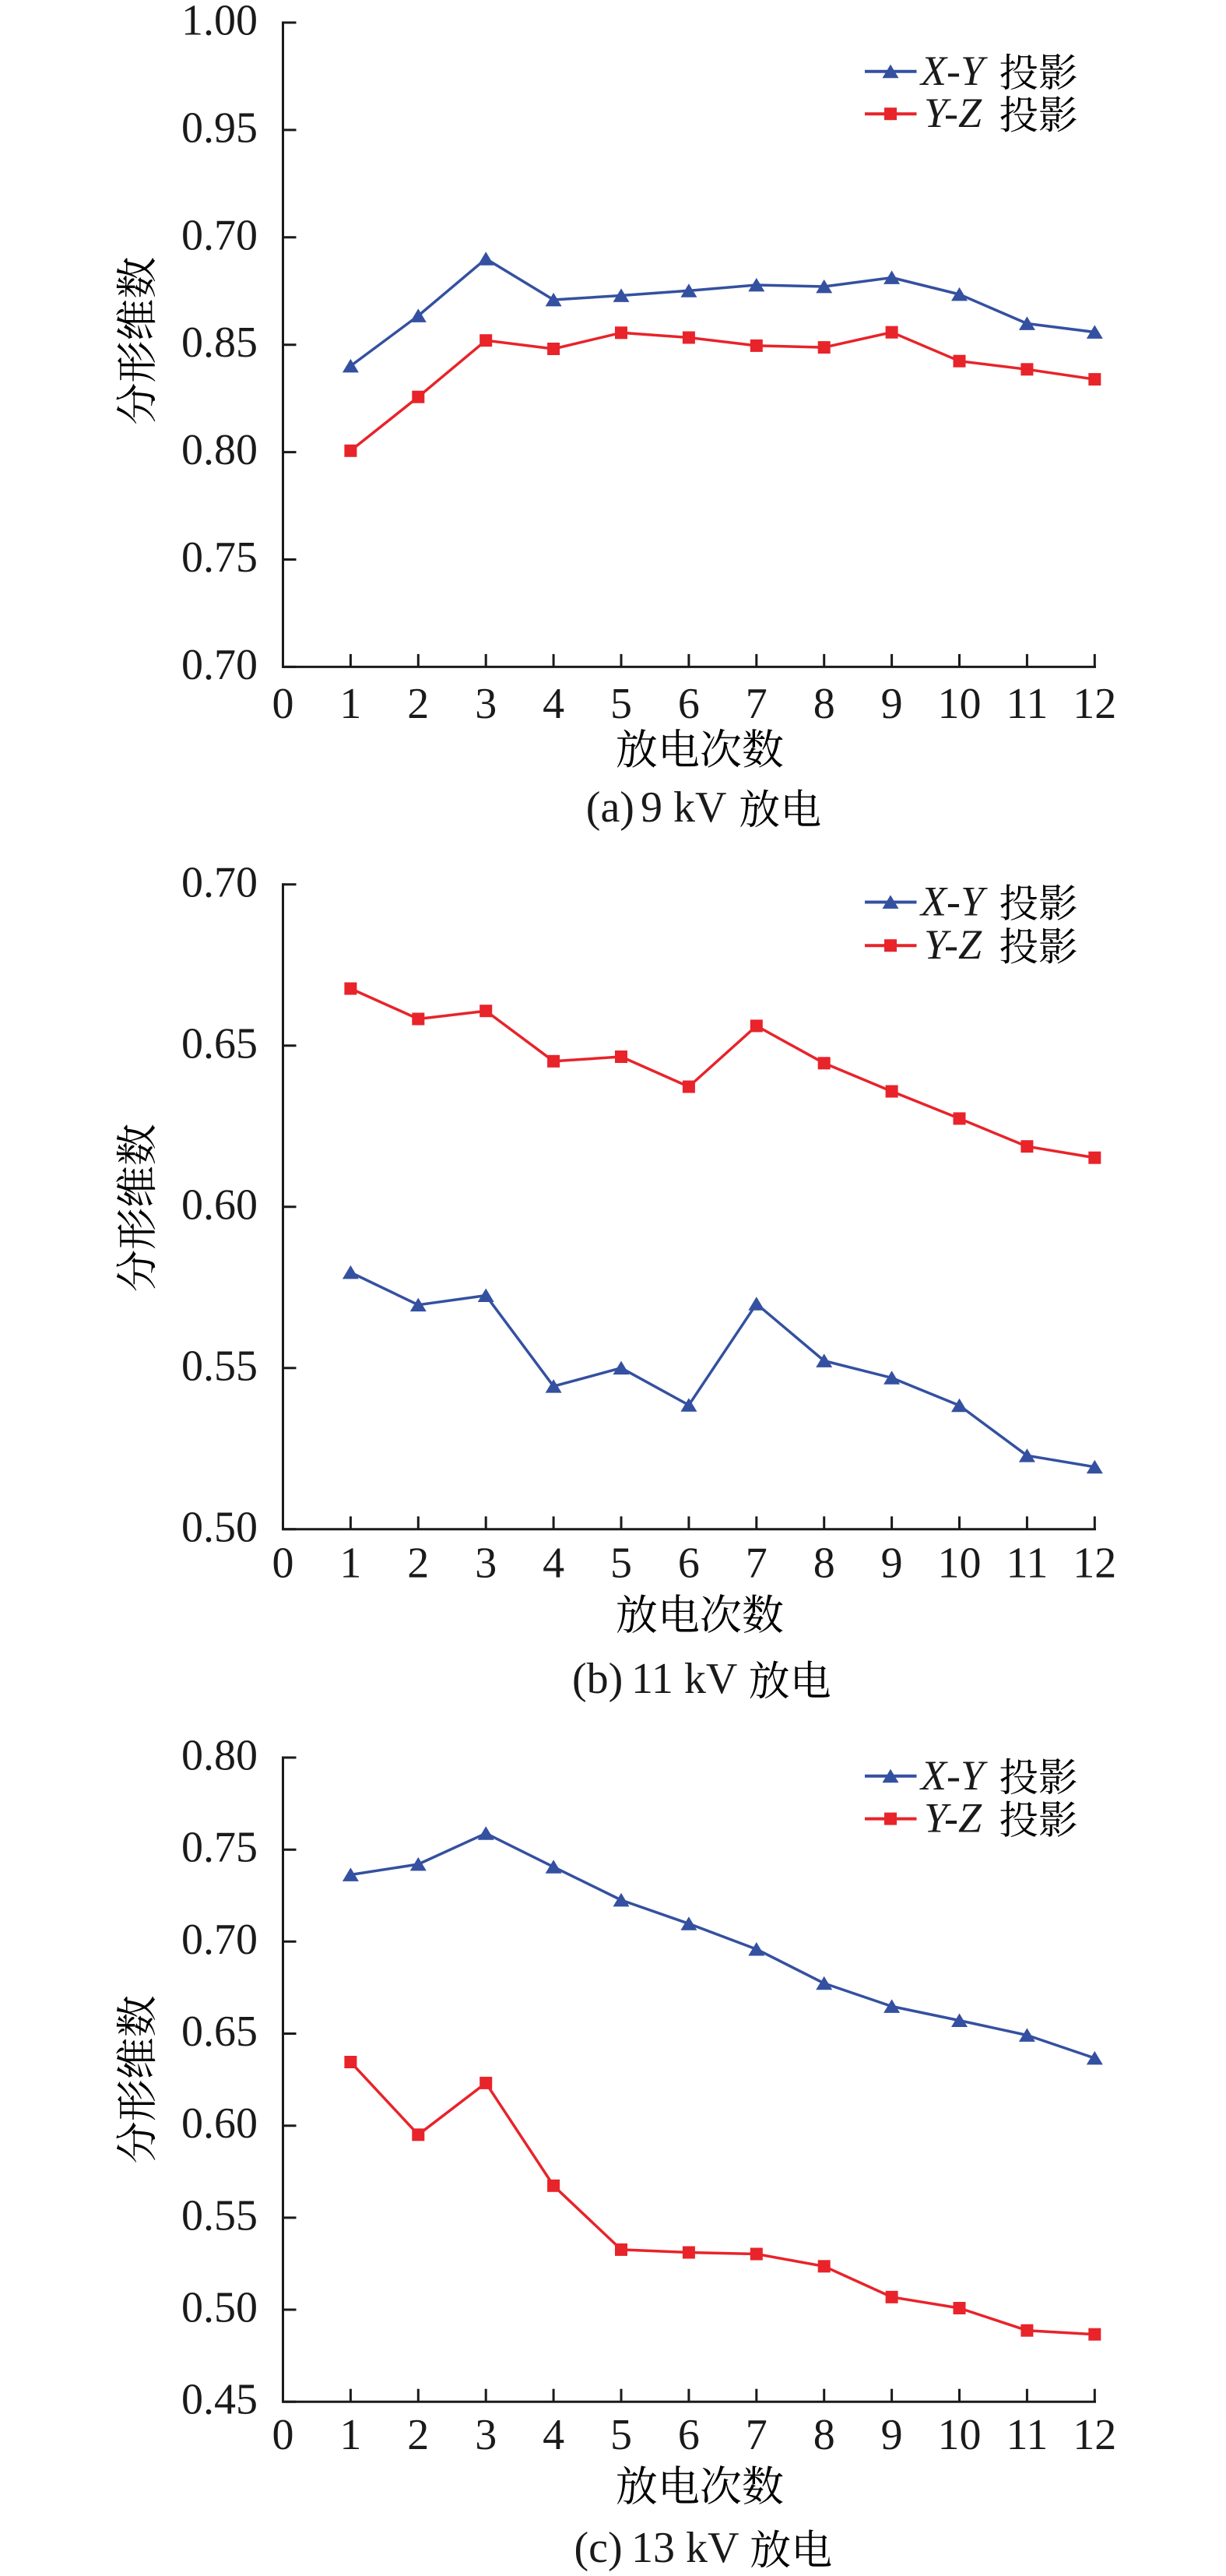  What do you see at coordinates (610, 807) in the screenshot?
I see `svg-text: (a)` at bounding box center [610, 807].